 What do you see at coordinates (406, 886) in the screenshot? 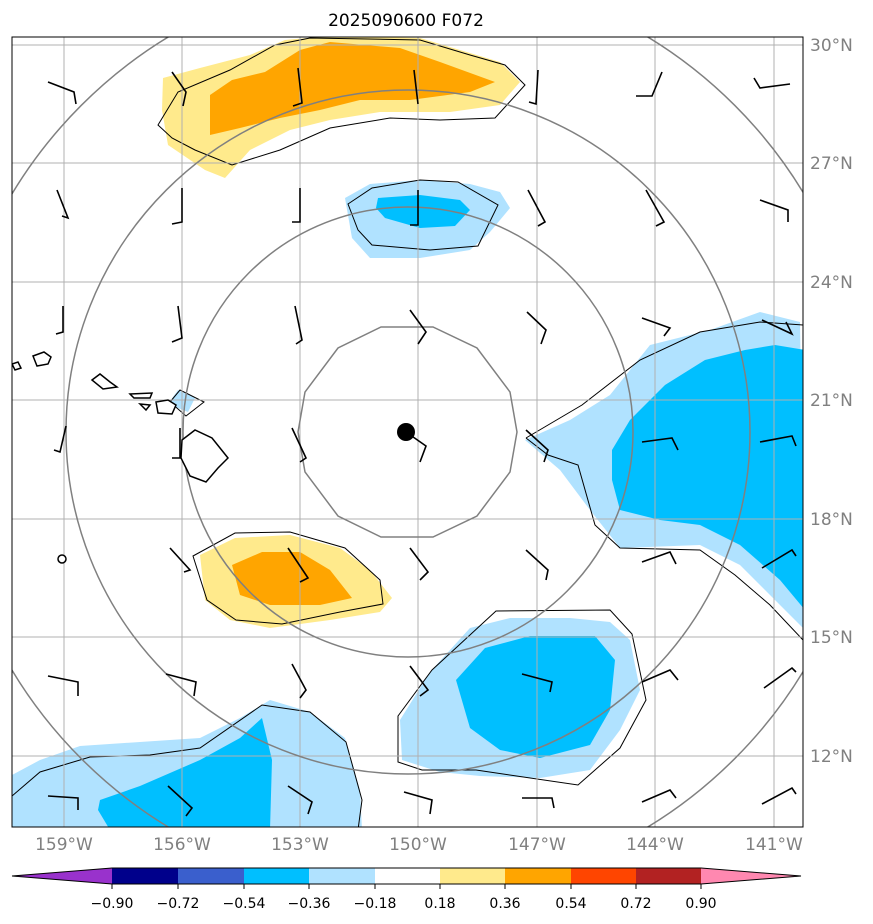
I see `colorbar-ticks` at bounding box center [406, 886].